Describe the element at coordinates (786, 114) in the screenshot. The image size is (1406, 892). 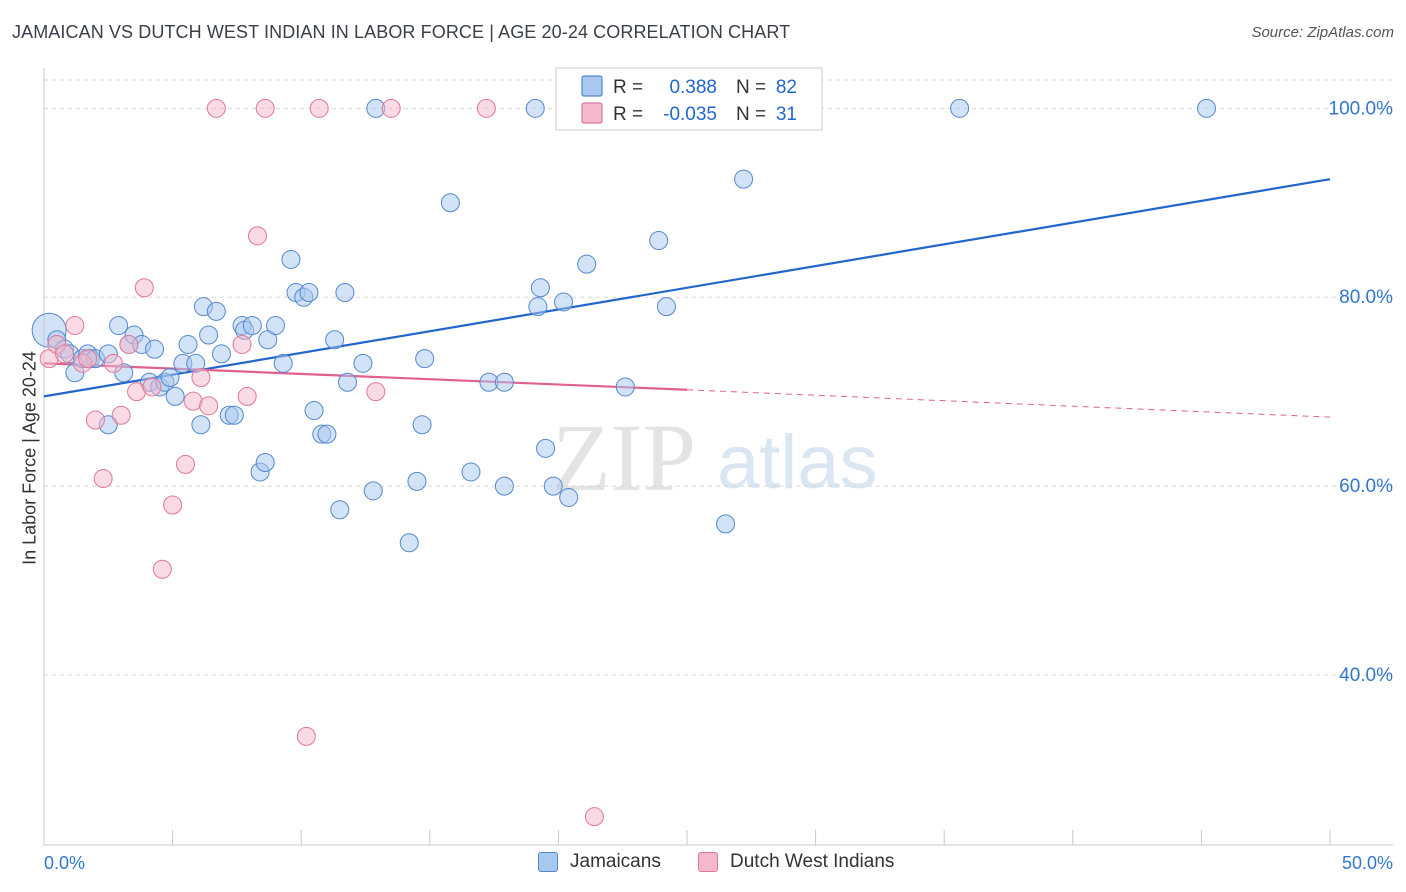
I see `legend-n-value-2: 31` at that location.